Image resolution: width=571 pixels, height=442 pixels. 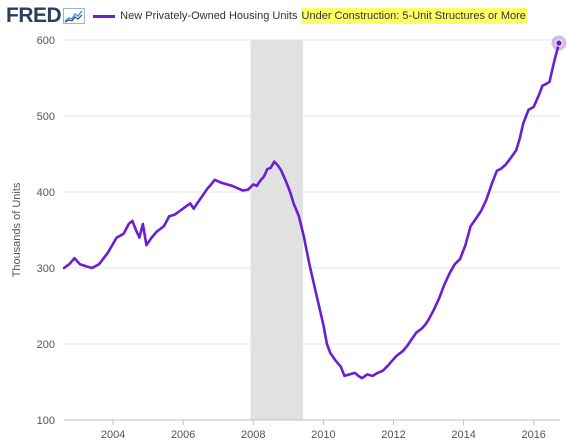 I want to click on x-tick-label: 2016, so click(x=533, y=435).